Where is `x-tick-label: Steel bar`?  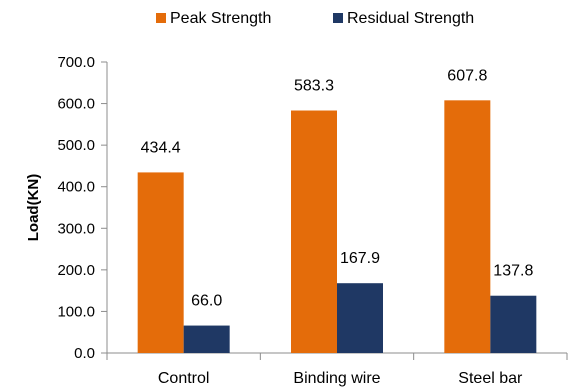 x-tick-label: Steel bar is located at coordinates (490, 378).